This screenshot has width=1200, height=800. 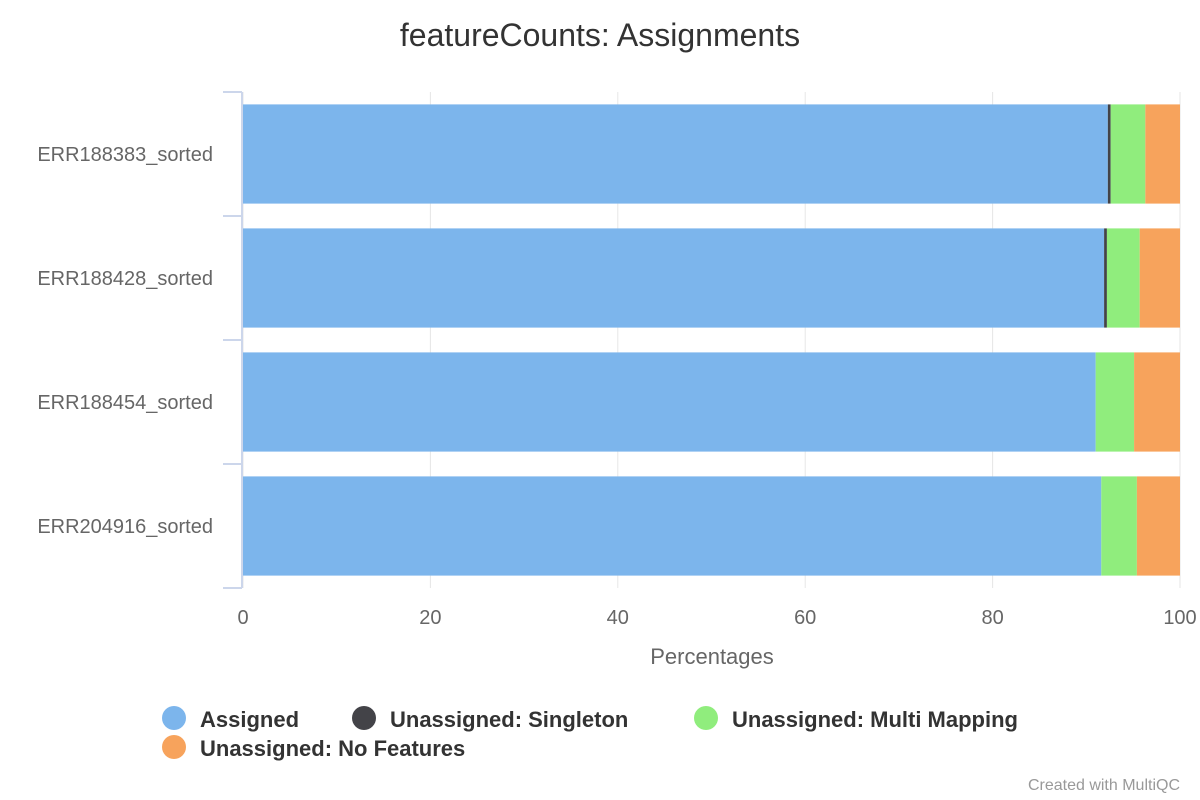 I want to click on legend-label: Unassigned: Singleton, so click(x=509, y=719).